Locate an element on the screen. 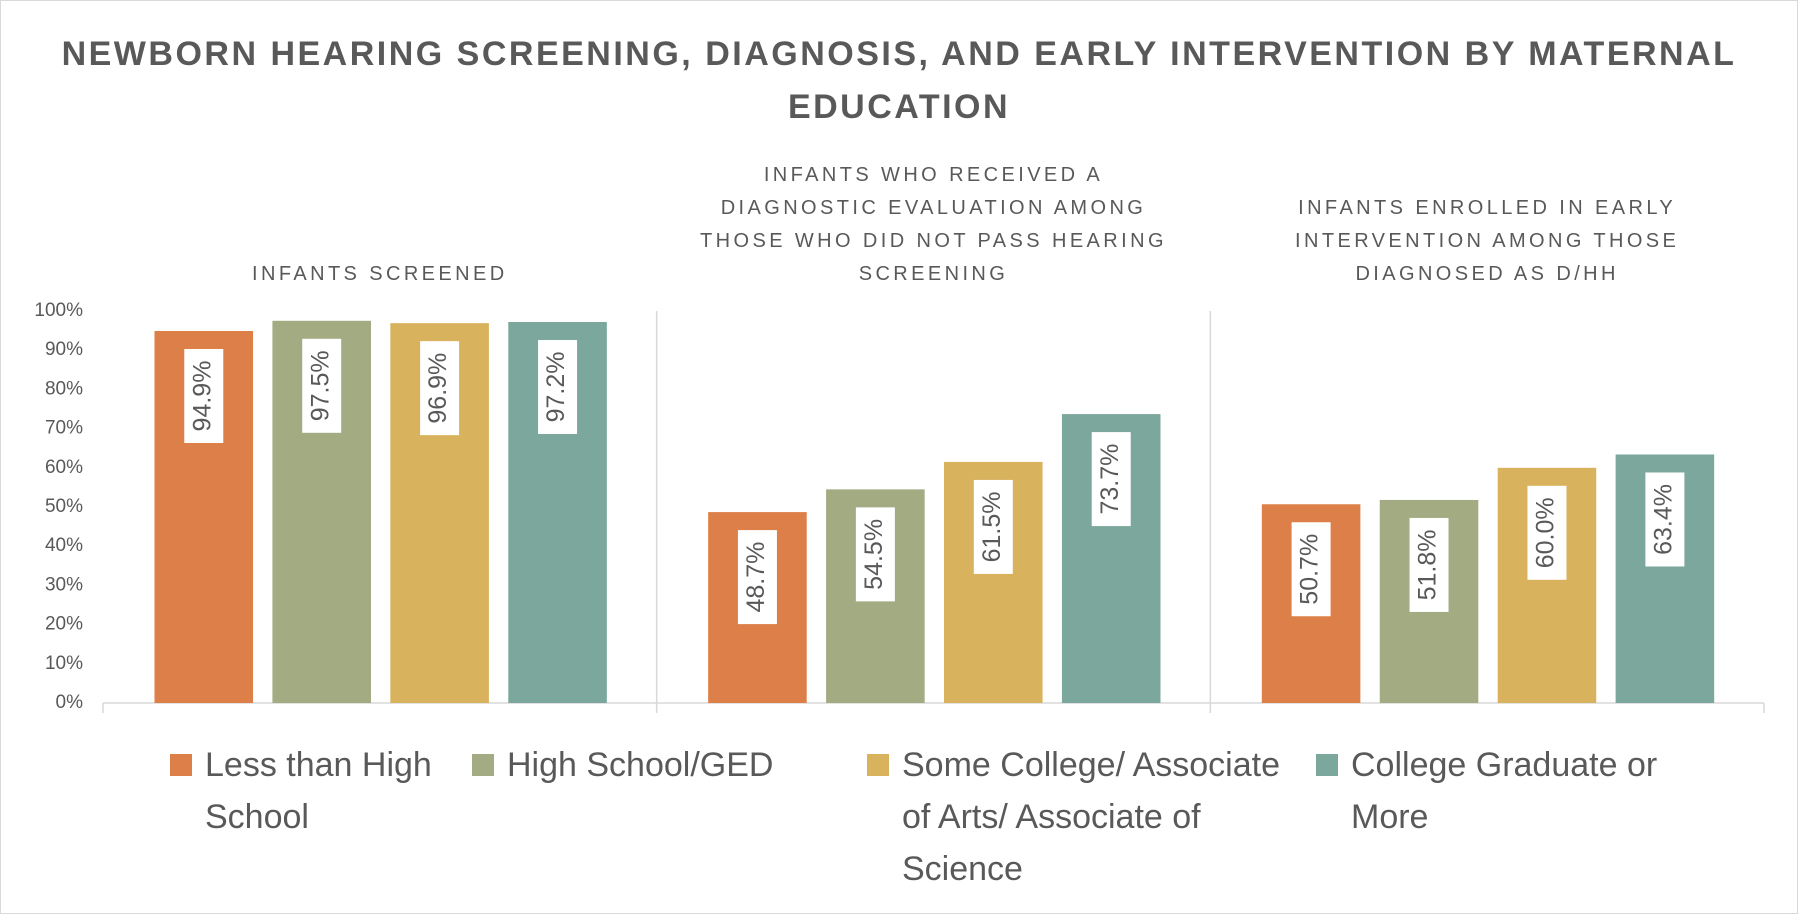 Image resolution: width=1798 pixels, height=914 pixels. y-tick-label: 80% is located at coordinates (64, 388).